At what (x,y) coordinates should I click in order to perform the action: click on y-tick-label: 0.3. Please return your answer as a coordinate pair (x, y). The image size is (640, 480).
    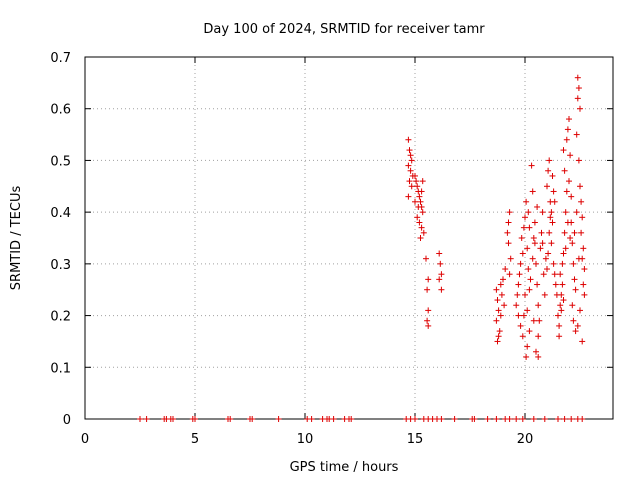
    Looking at the image, I should click on (60, 265).